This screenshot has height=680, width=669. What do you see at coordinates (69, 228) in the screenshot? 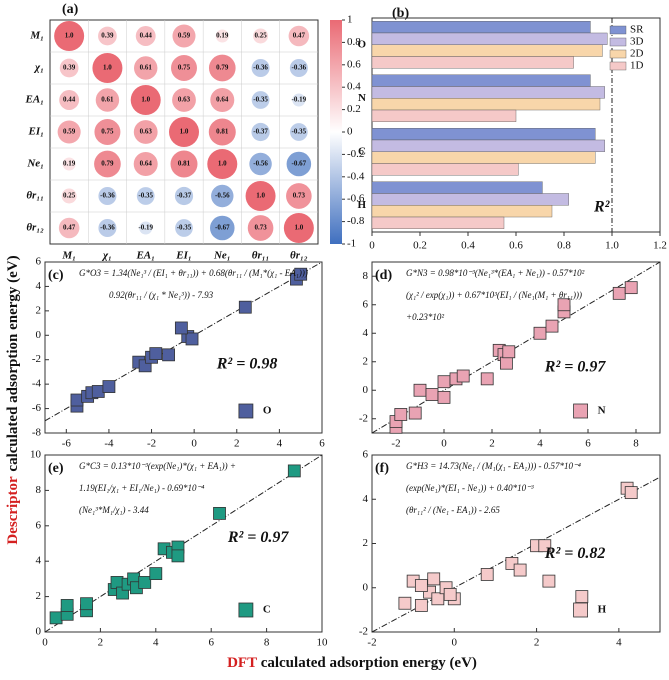
I see `cell-label: 0.47` at bounding box center [69, 228].